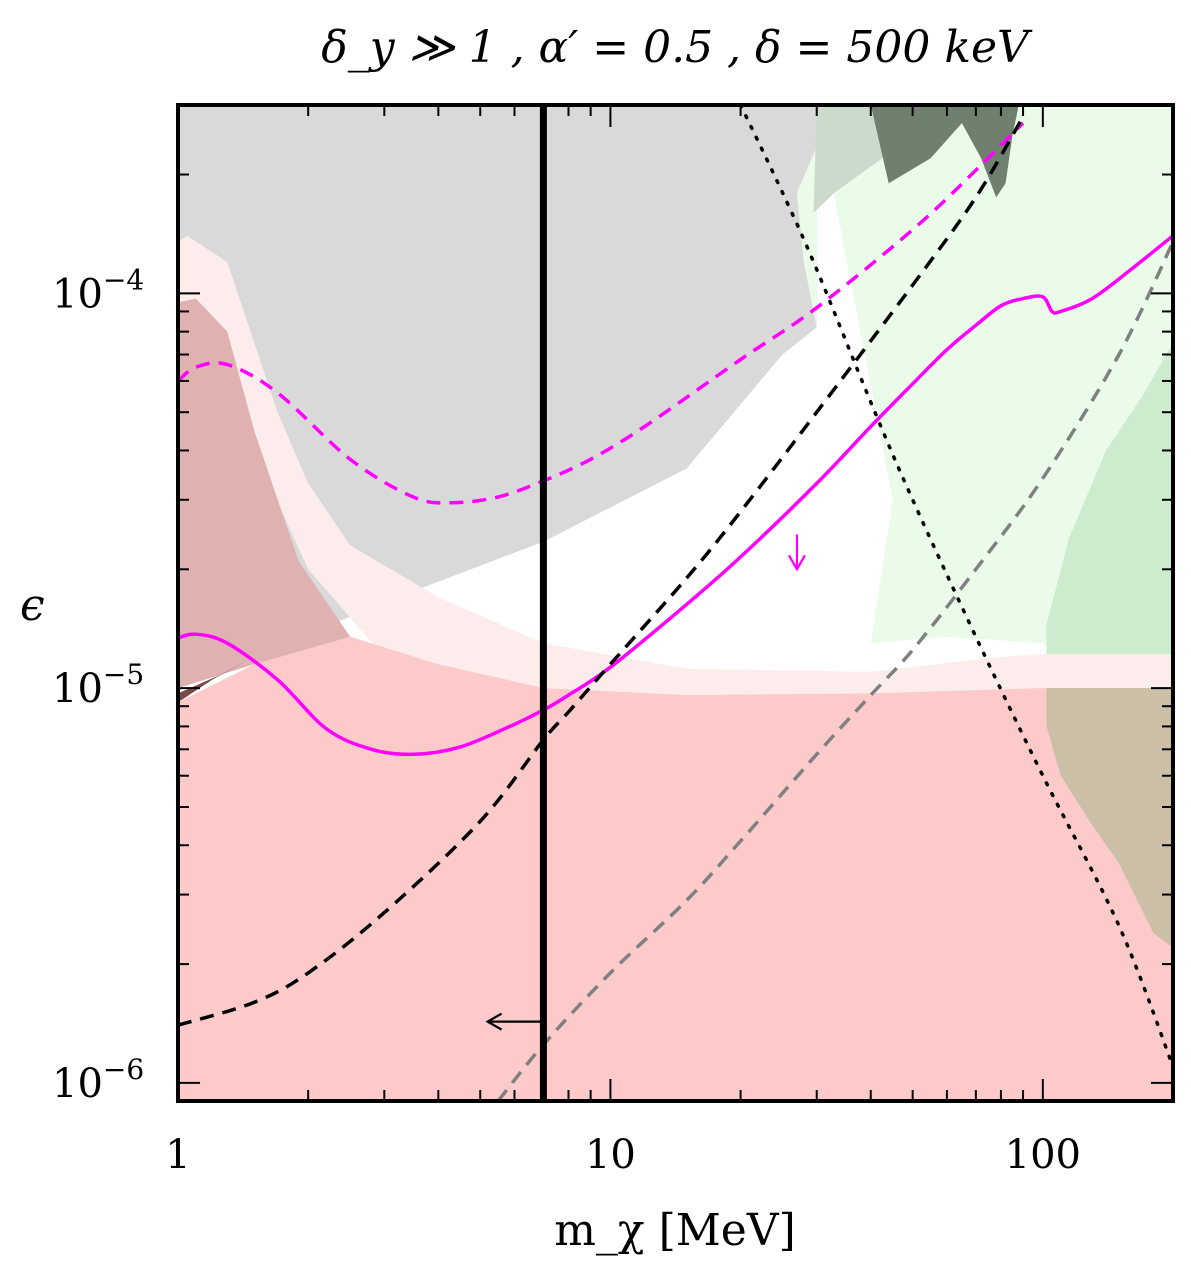  What do you see at coordinates (796, 553) in the screenshot?
I see `magenta-down-arrow` at bounding box center [796, 553].